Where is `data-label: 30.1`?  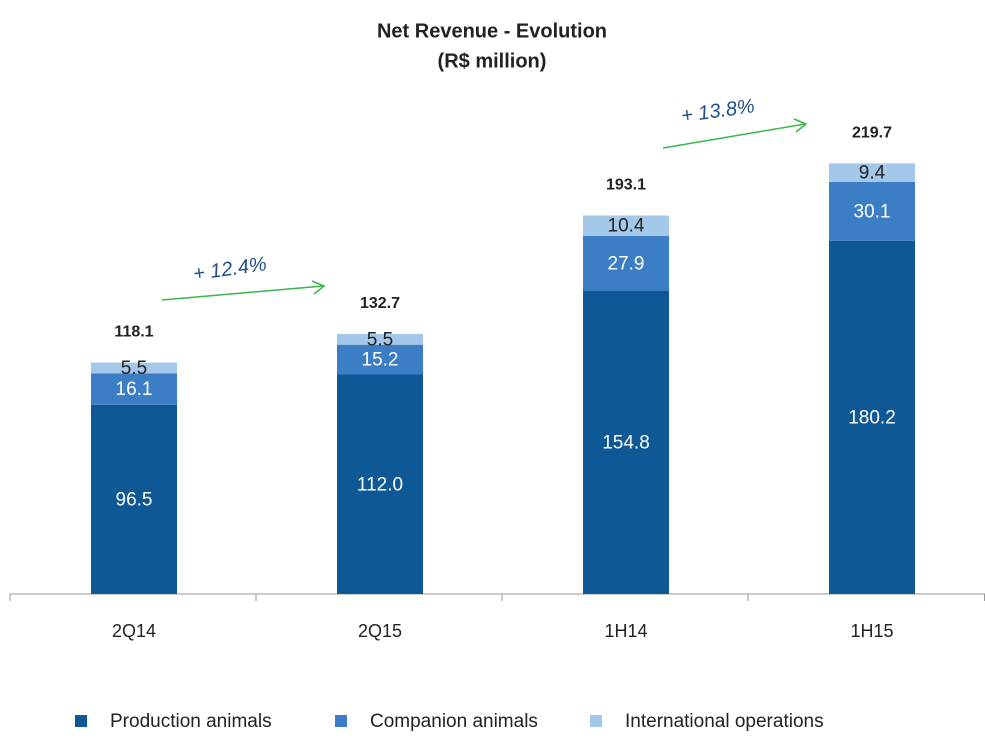 data-label: 30.1 is located at coordinates (872, 211).